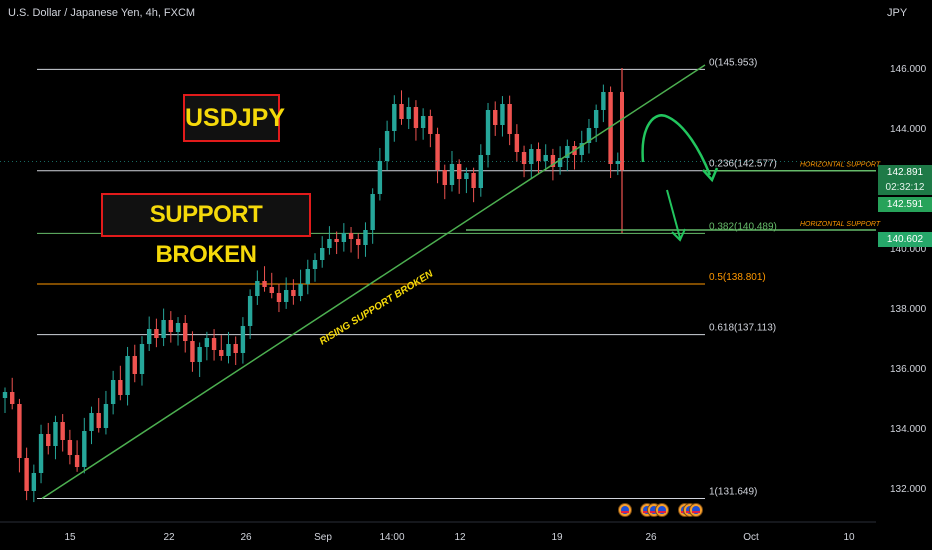 This screenshot has height=550, width=932. I want to click on x-tick-label: 12, so click(460, 537).